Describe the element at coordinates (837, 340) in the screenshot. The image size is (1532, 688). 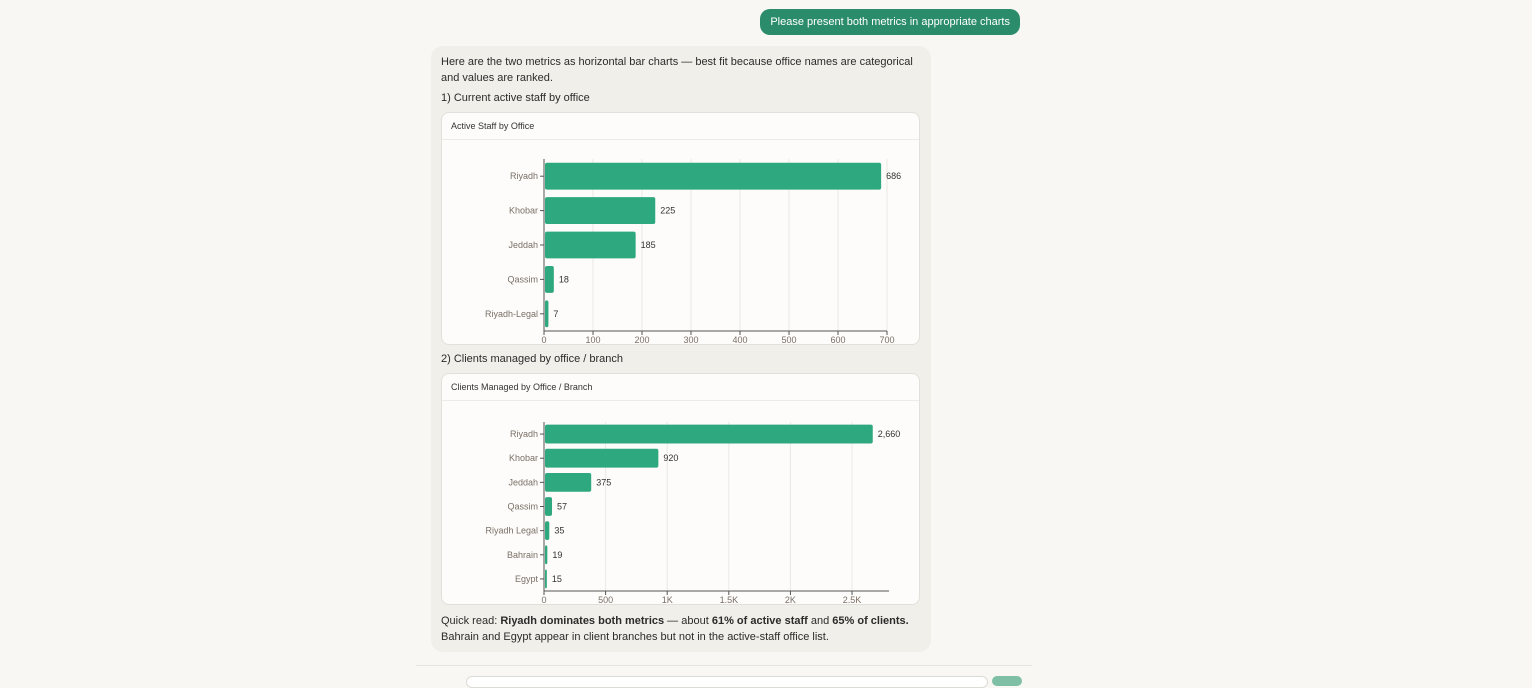
I see `tick-label: 600` at that location.